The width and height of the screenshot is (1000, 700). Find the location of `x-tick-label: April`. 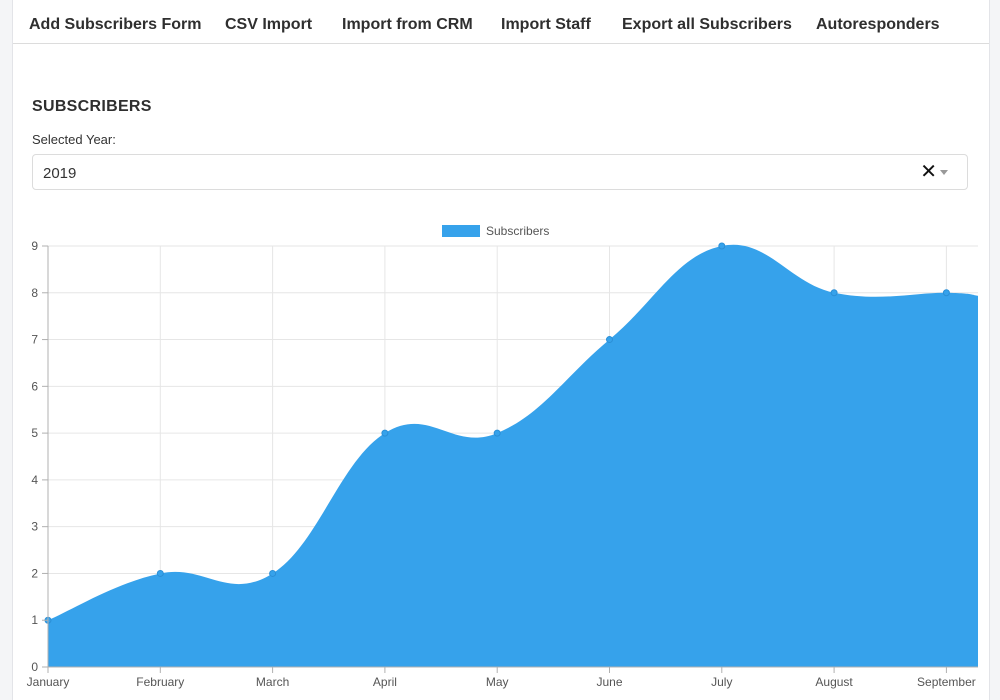

x-tick-label: April is located at coordinates (385, 682).